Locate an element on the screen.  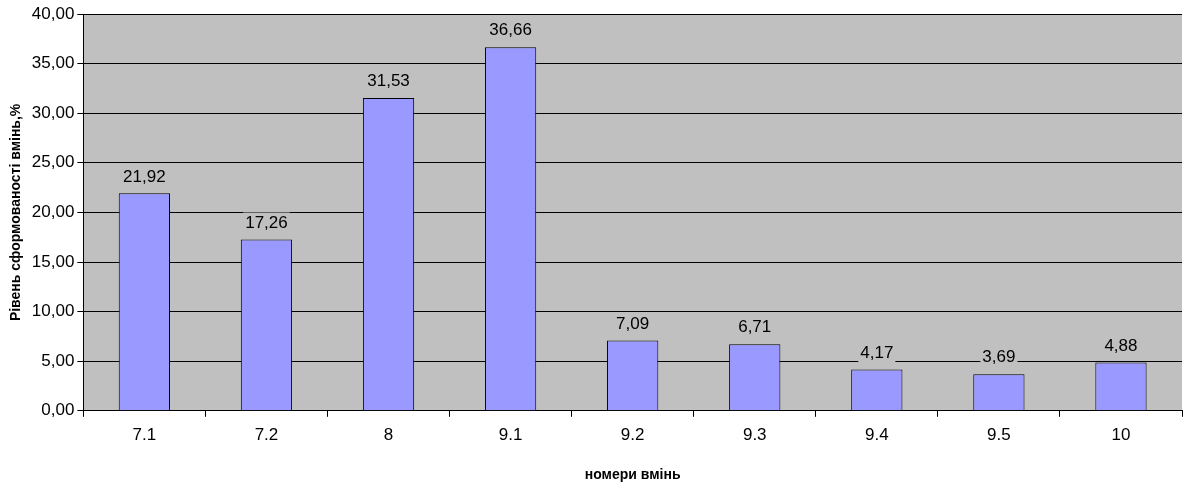
data-label: 3,69 is located at coordinates (999, 357).